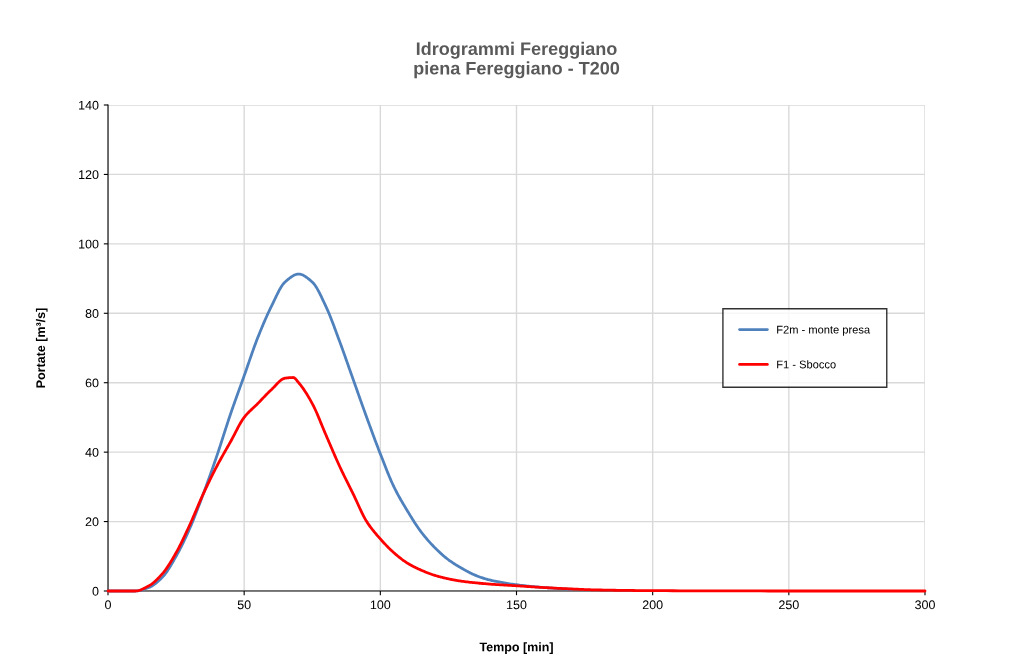 The image size is (1016, 671). Describe the element at coordinates (380, 605) in the screenshot. I see `x-tick-label: 100` at that location.